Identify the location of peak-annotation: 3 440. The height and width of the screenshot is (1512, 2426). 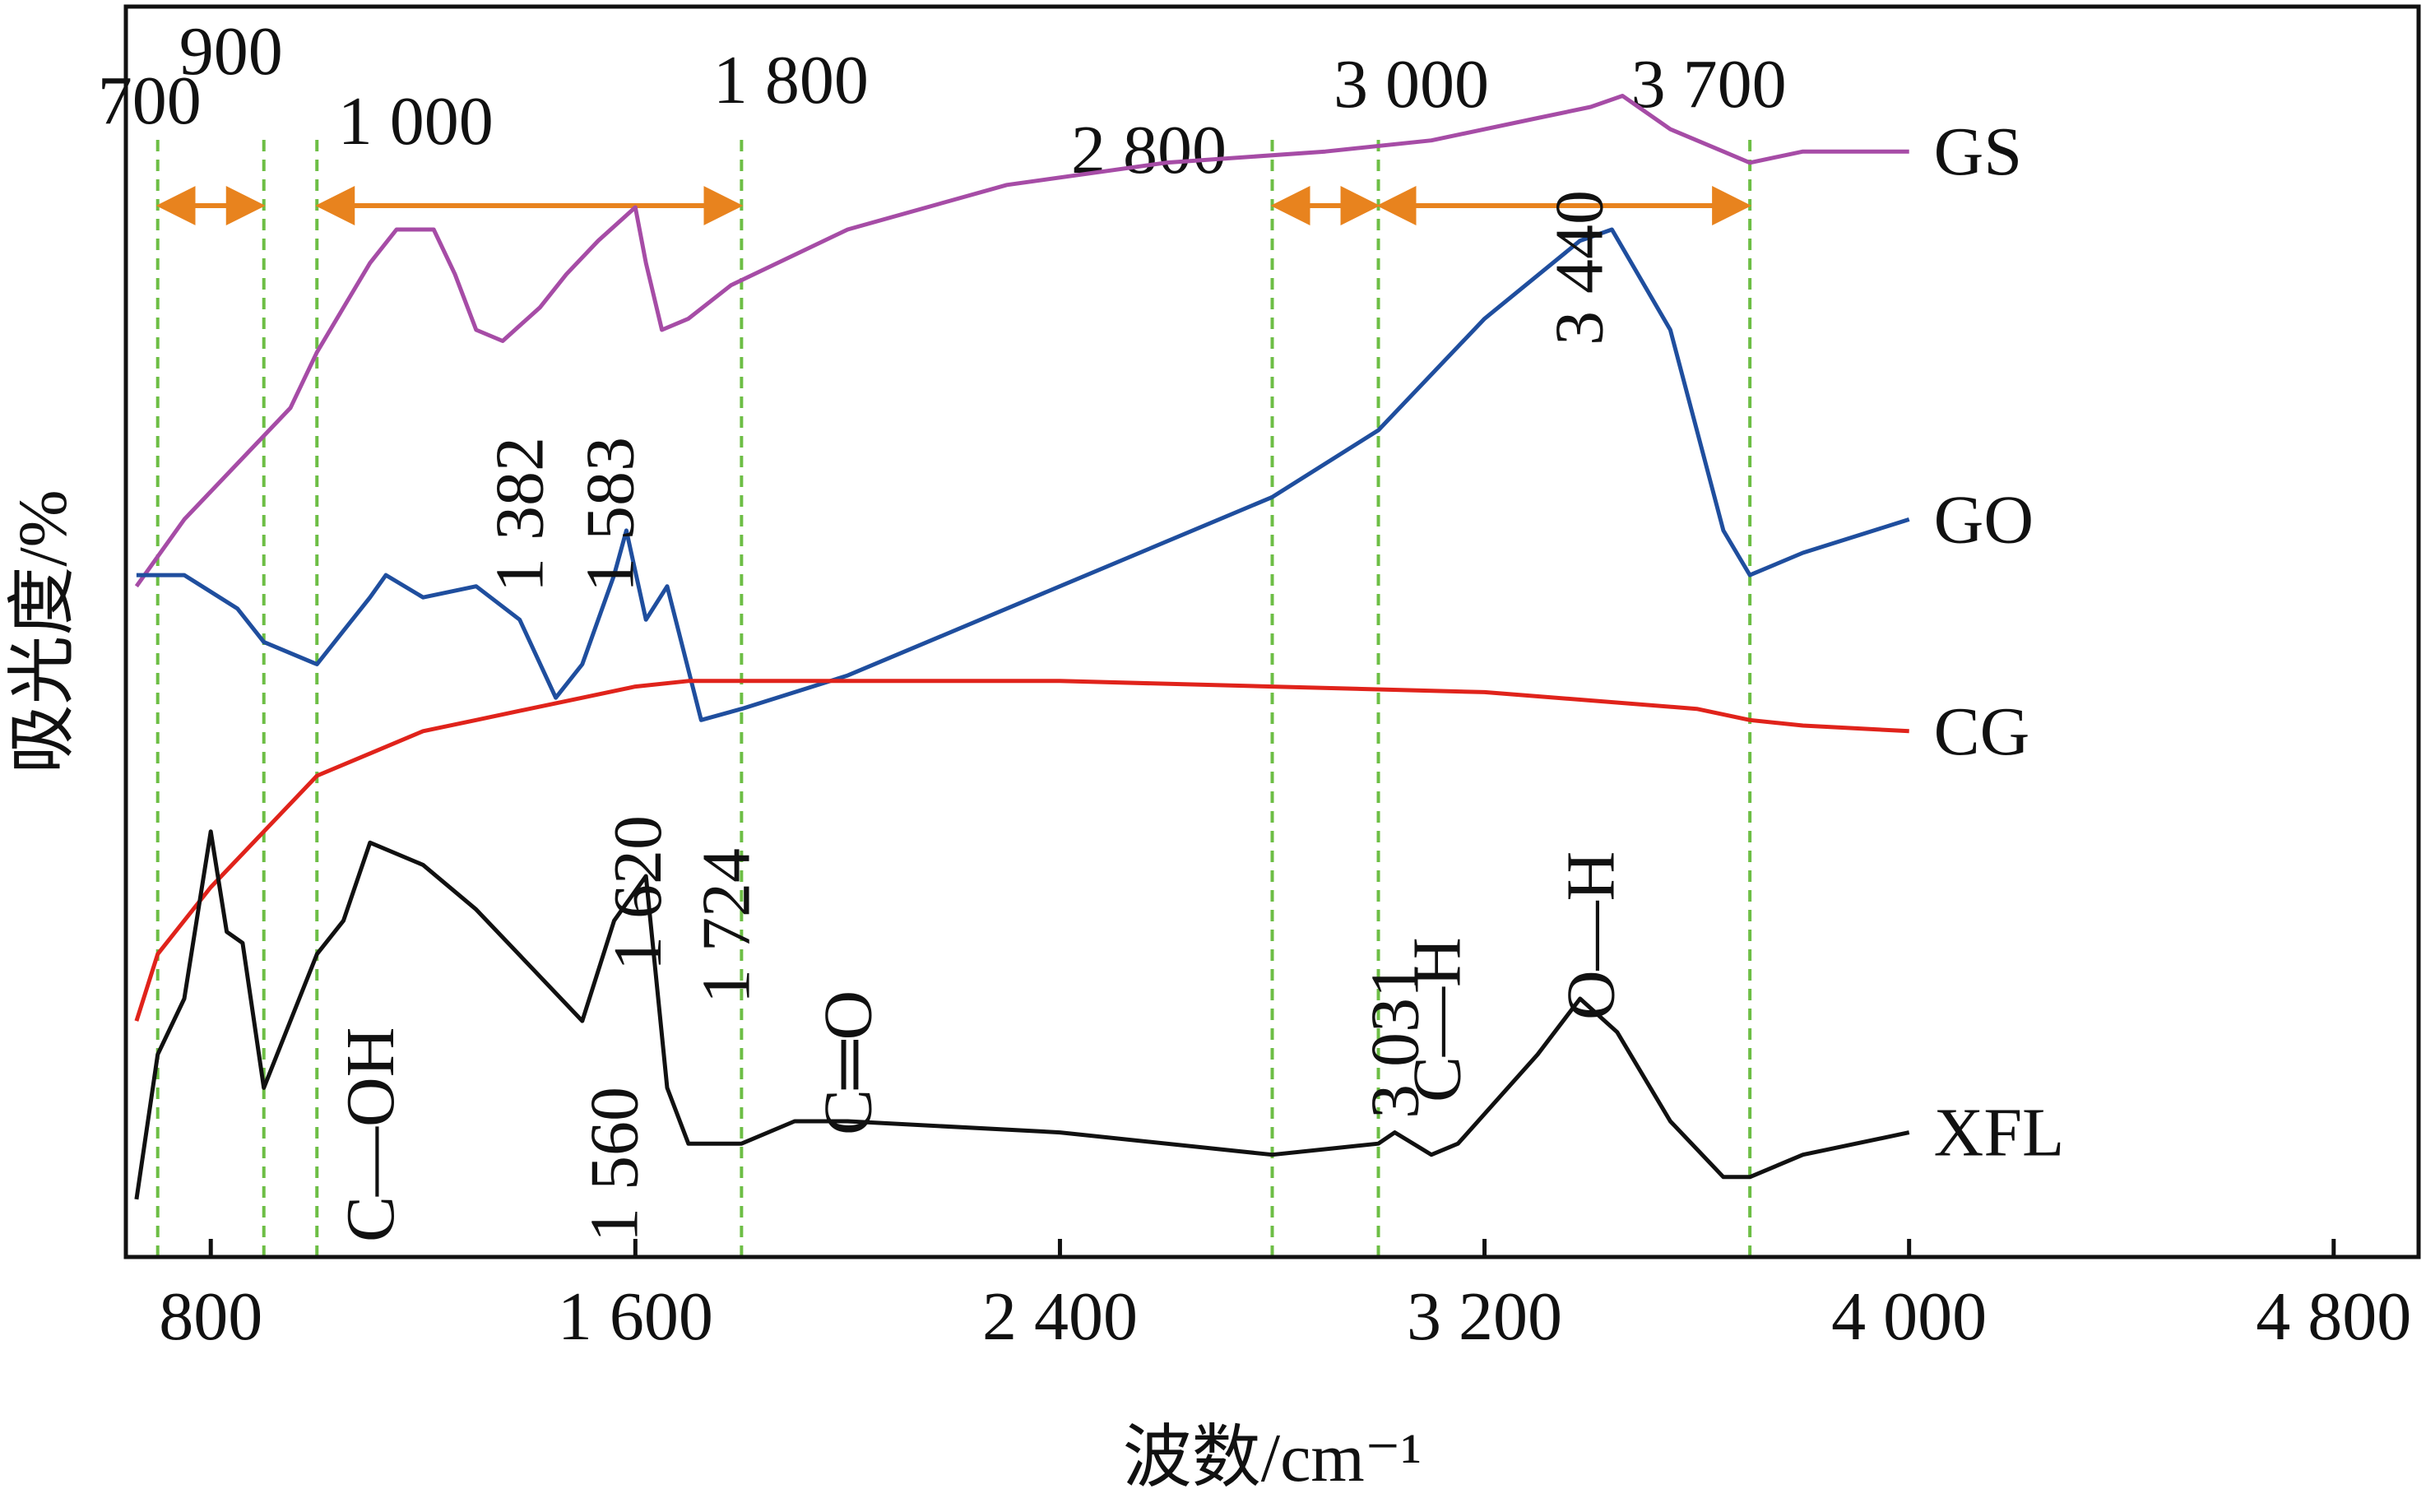
(1579, 268).